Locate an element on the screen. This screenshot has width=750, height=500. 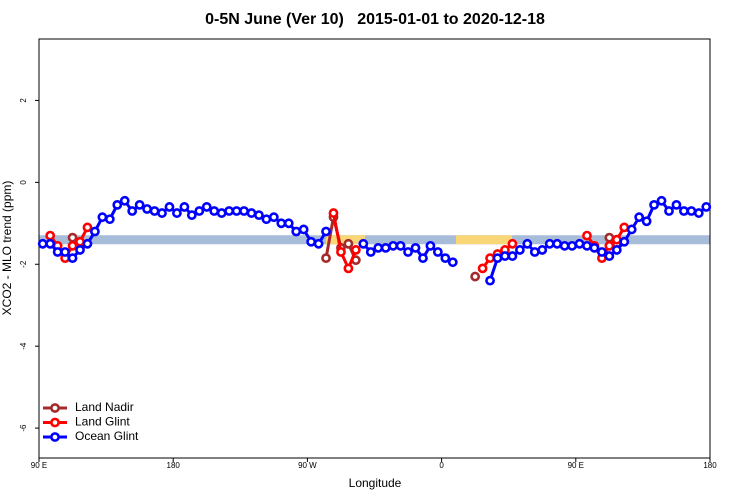
x-tick-label: 180 is located at coordinates (174, 465).